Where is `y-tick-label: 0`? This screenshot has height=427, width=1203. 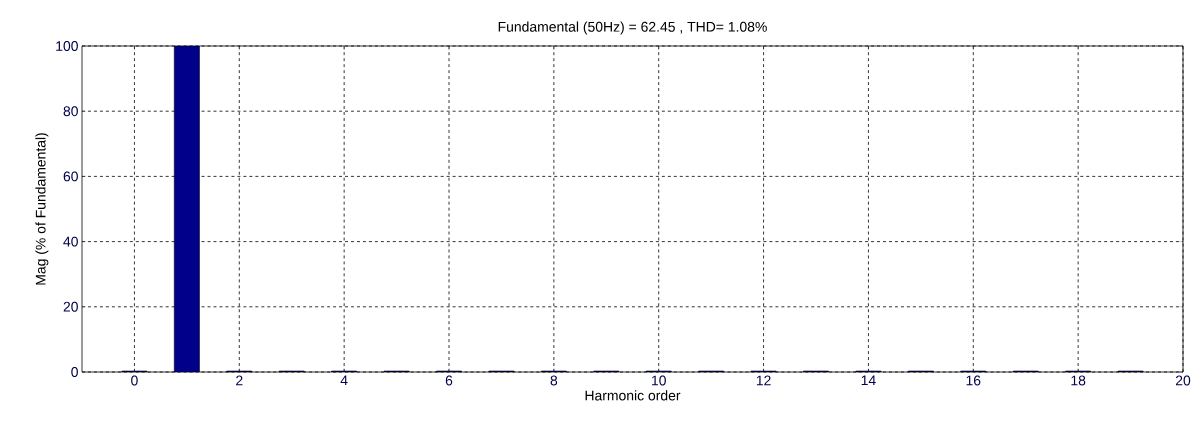
y-tick-label: 0 is located at coordinates (74, 372).